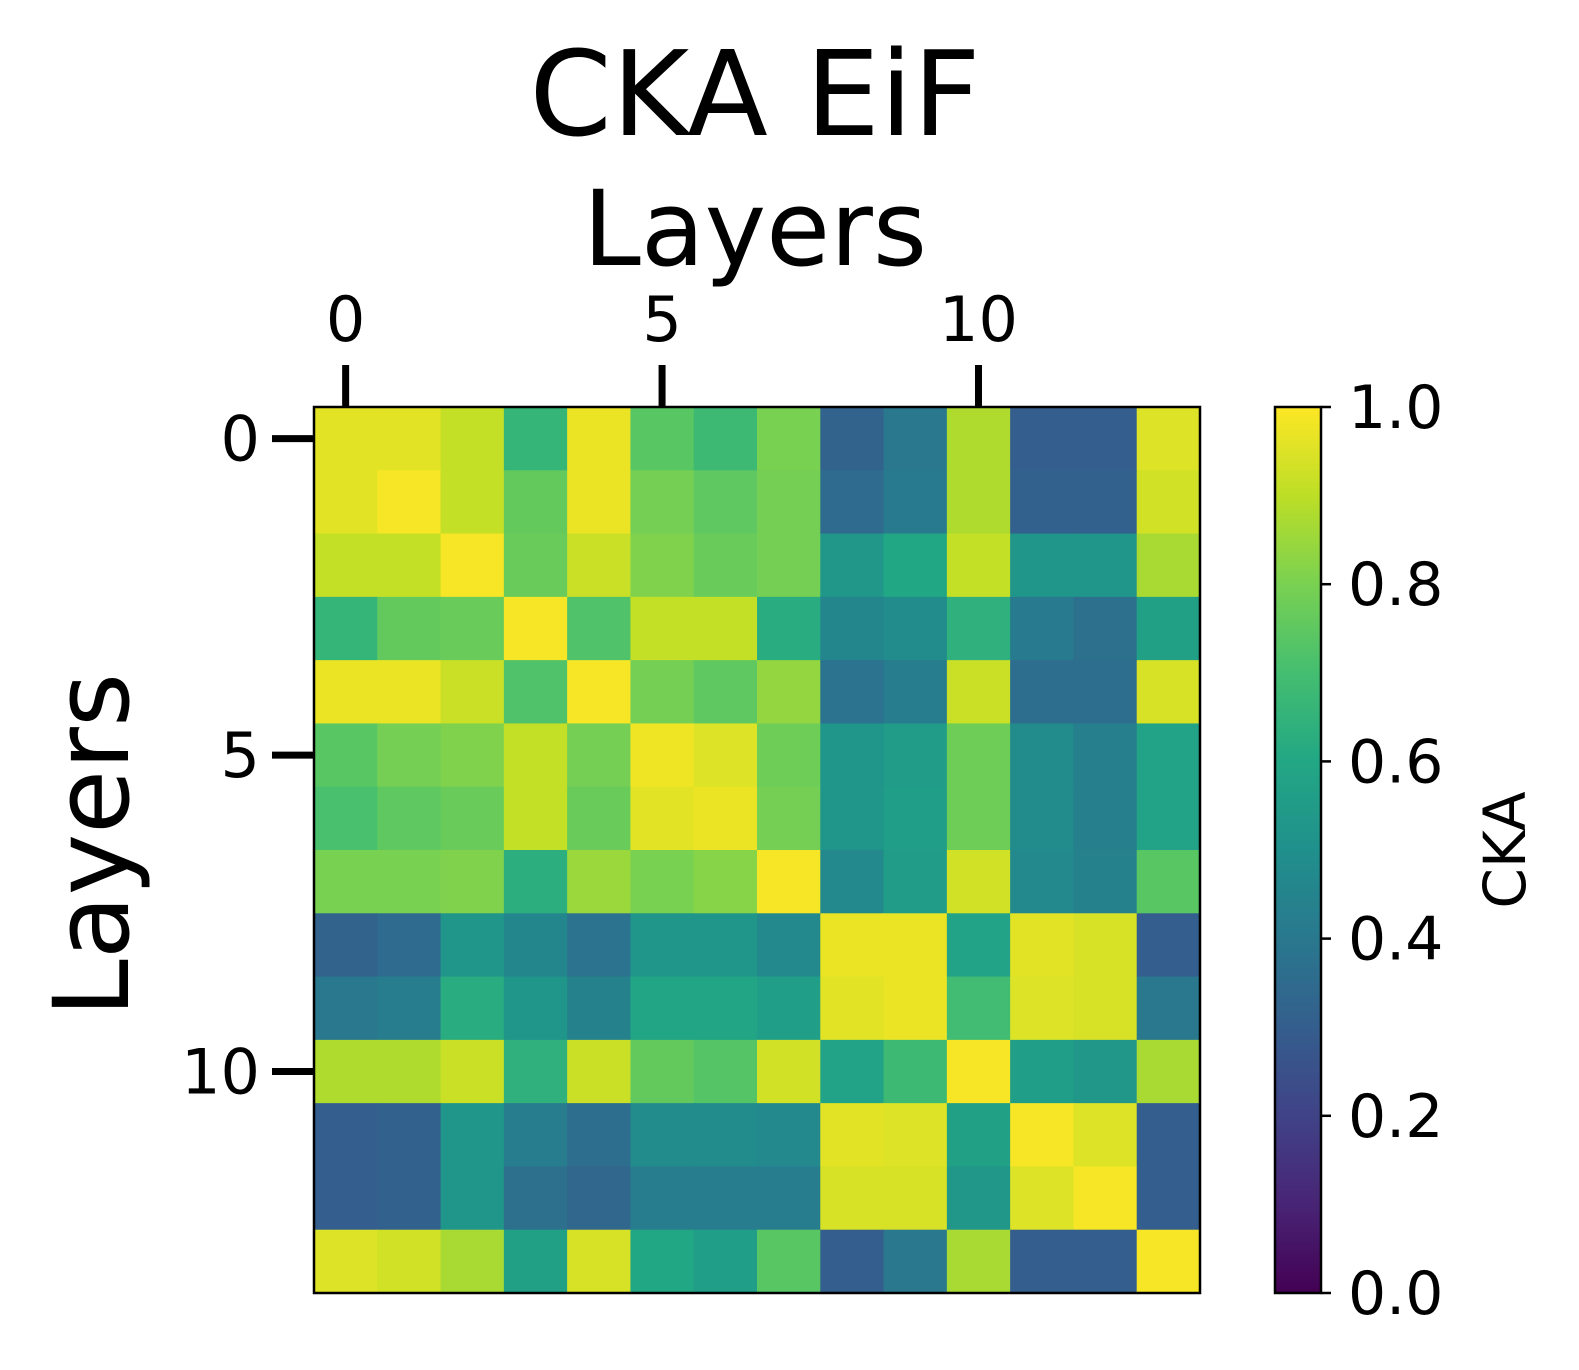 The image size is (1579, 1370). I want to click on chart-title: CKA EiF, so click(754, 94).